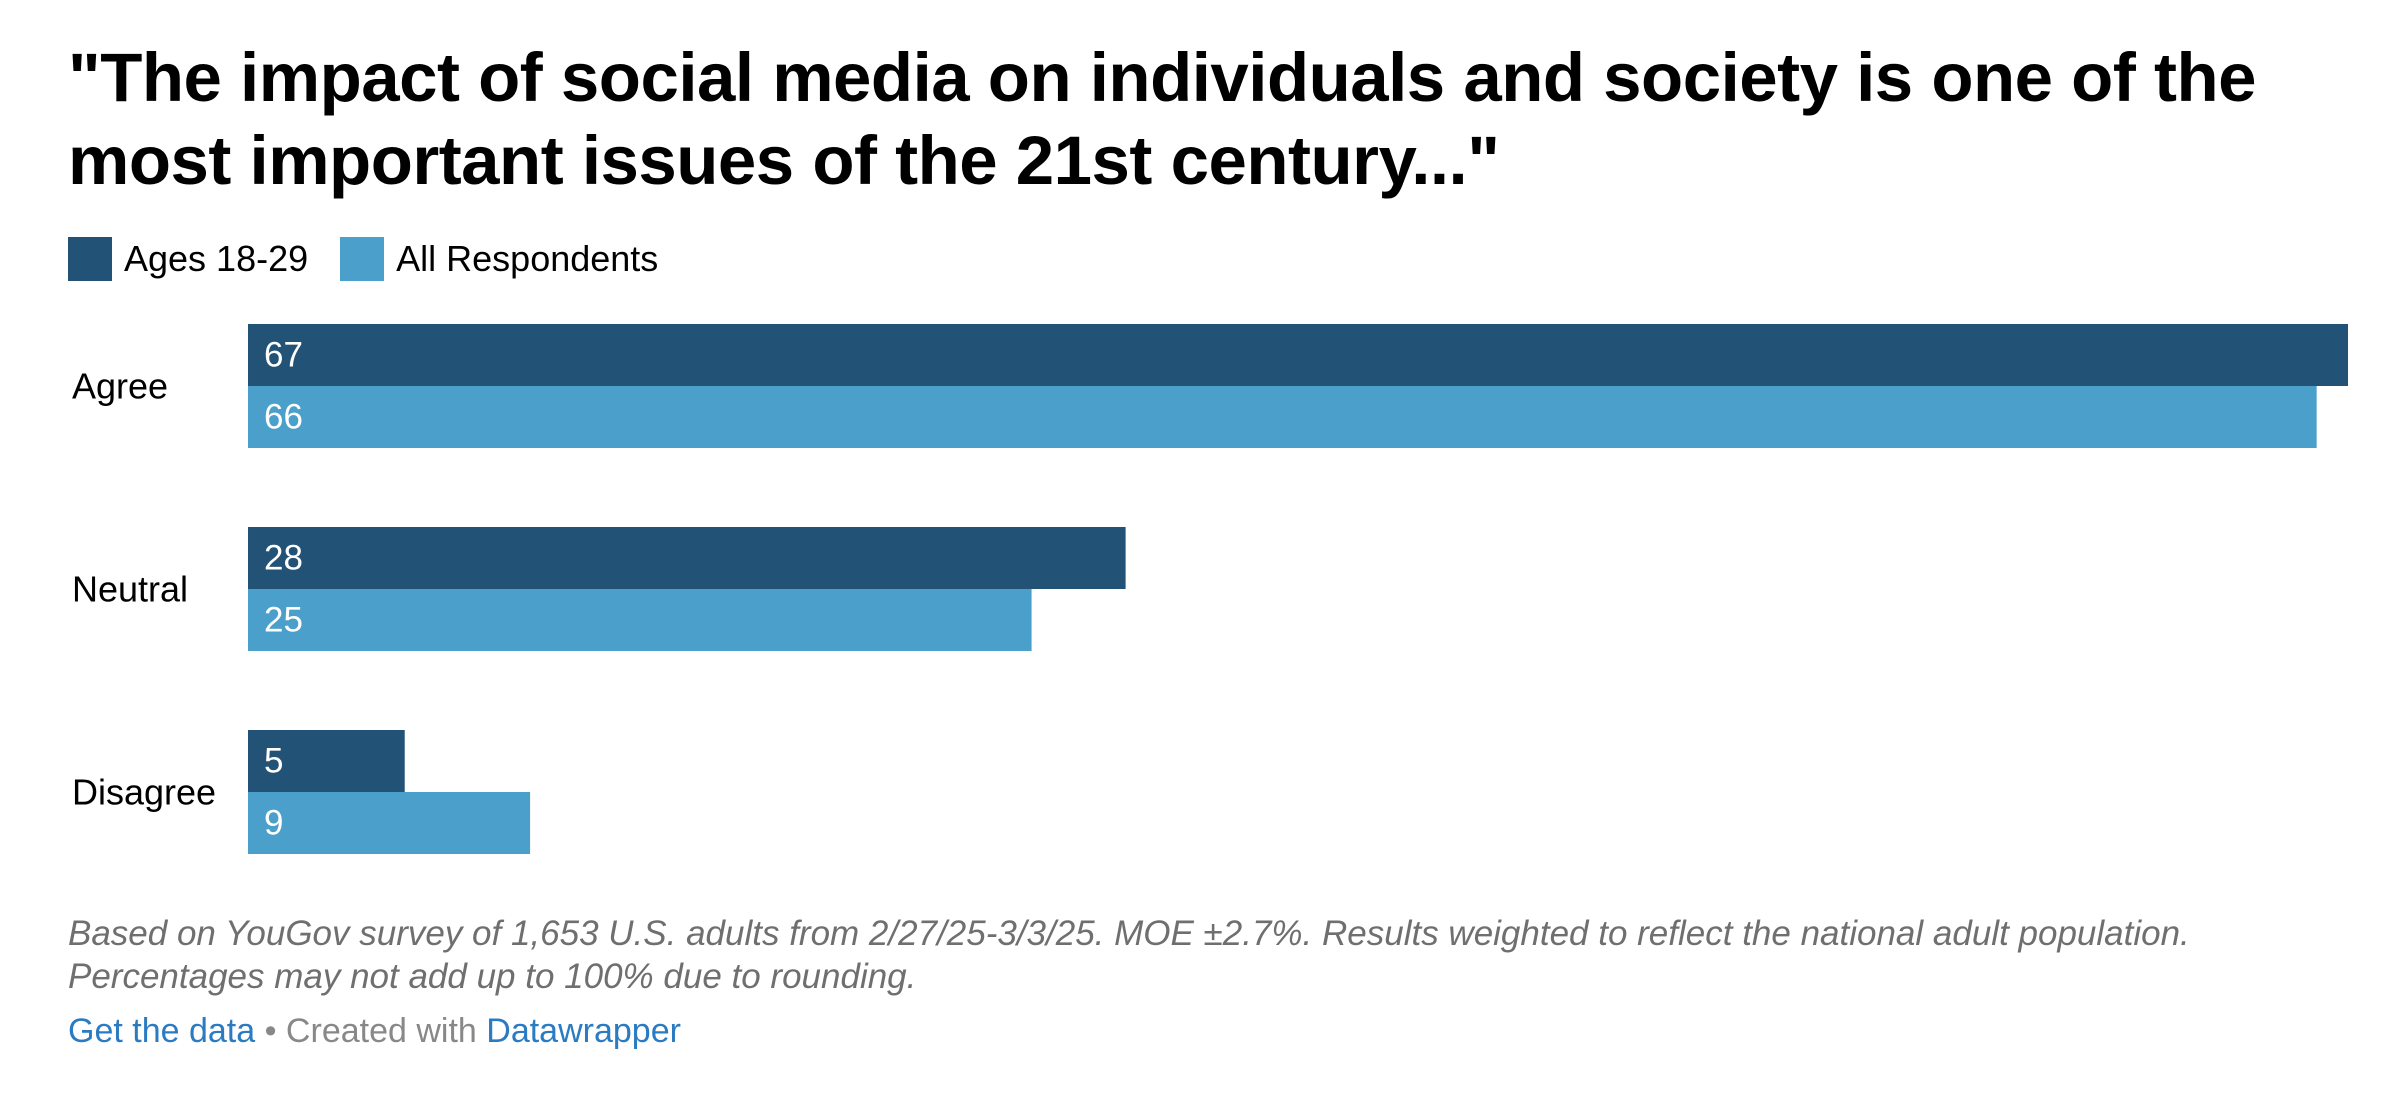 The width and height of the screenshot is (2402, 1118). Describe the element at coordinates (162, 1031) in the screenshot. I see `get-the-data-link: Get the data` at that location.